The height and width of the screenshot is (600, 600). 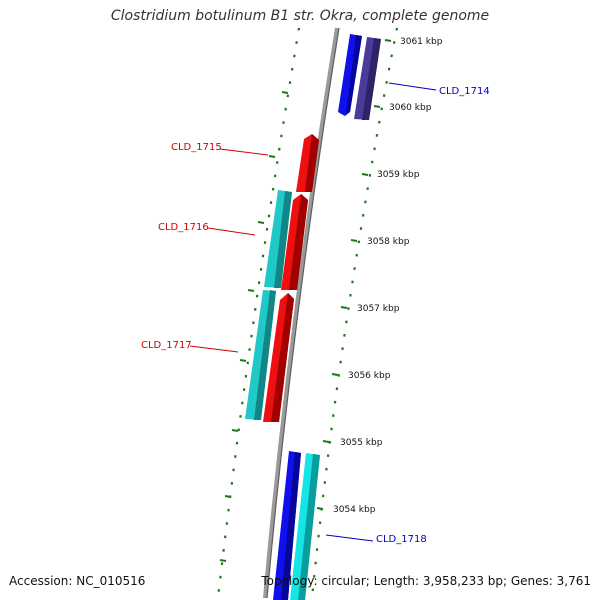 What do you see at coordinates (282, 357) in the screenshot?
I see `gene-cld-1717-bar-shade` at bounding box center [282, 357].